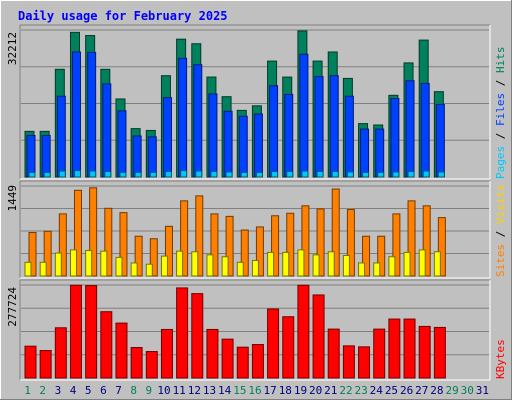 The image size is (512, 405). I want to click on x-tick-label: 28, so click(436, 390).